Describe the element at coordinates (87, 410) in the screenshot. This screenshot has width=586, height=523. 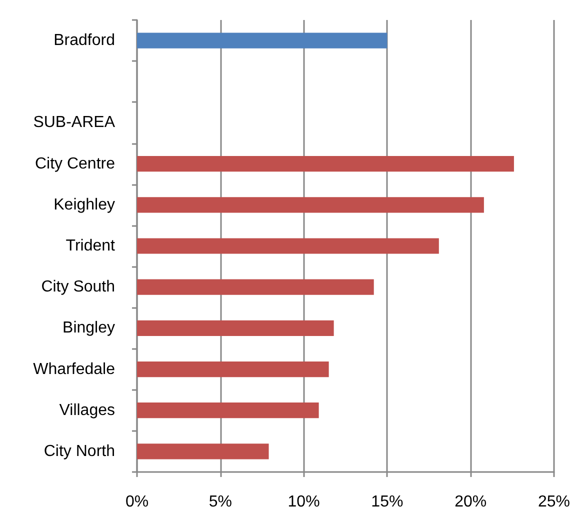
I see `y-tick-label: Villages` at that location.